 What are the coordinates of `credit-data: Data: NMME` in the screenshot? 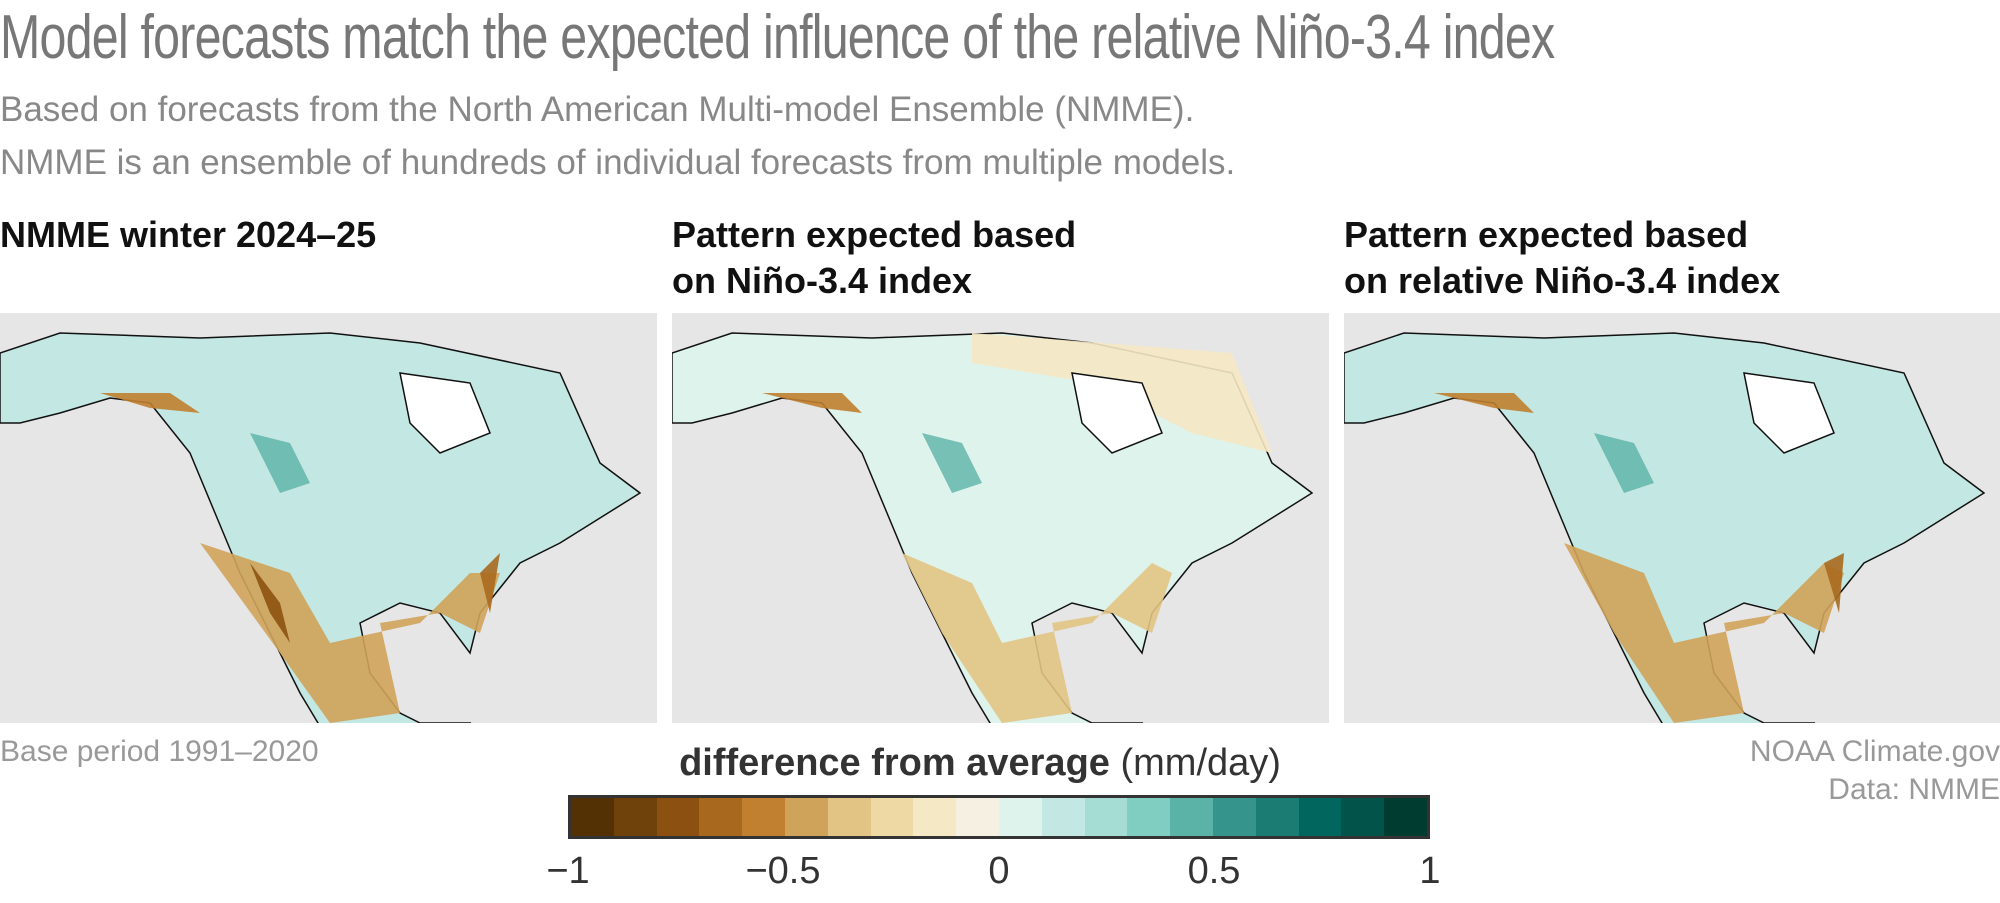 It's located at (1914, 789).